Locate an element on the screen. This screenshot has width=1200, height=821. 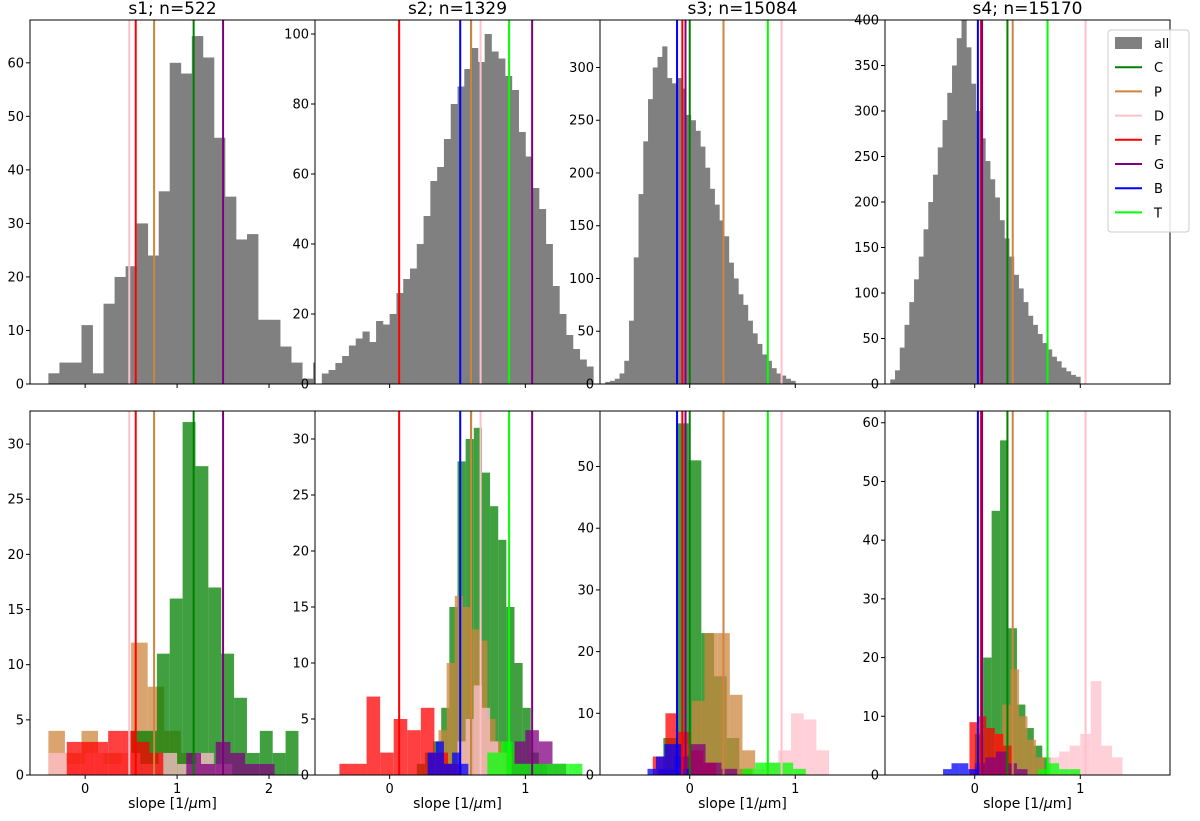
x-tick-label: 1 is located at coordinates (525, 789).